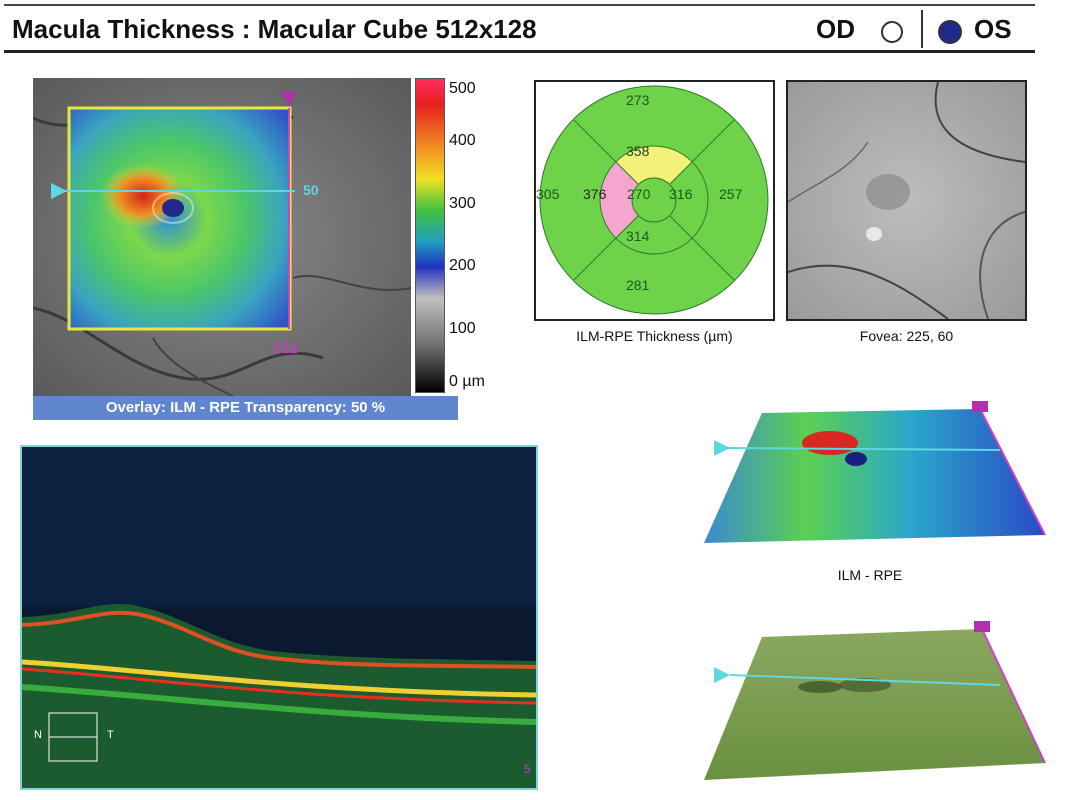  Describe the element at coordinates (875, 472) in the screenshot. I see `thickness-3d-graphic` at that location.